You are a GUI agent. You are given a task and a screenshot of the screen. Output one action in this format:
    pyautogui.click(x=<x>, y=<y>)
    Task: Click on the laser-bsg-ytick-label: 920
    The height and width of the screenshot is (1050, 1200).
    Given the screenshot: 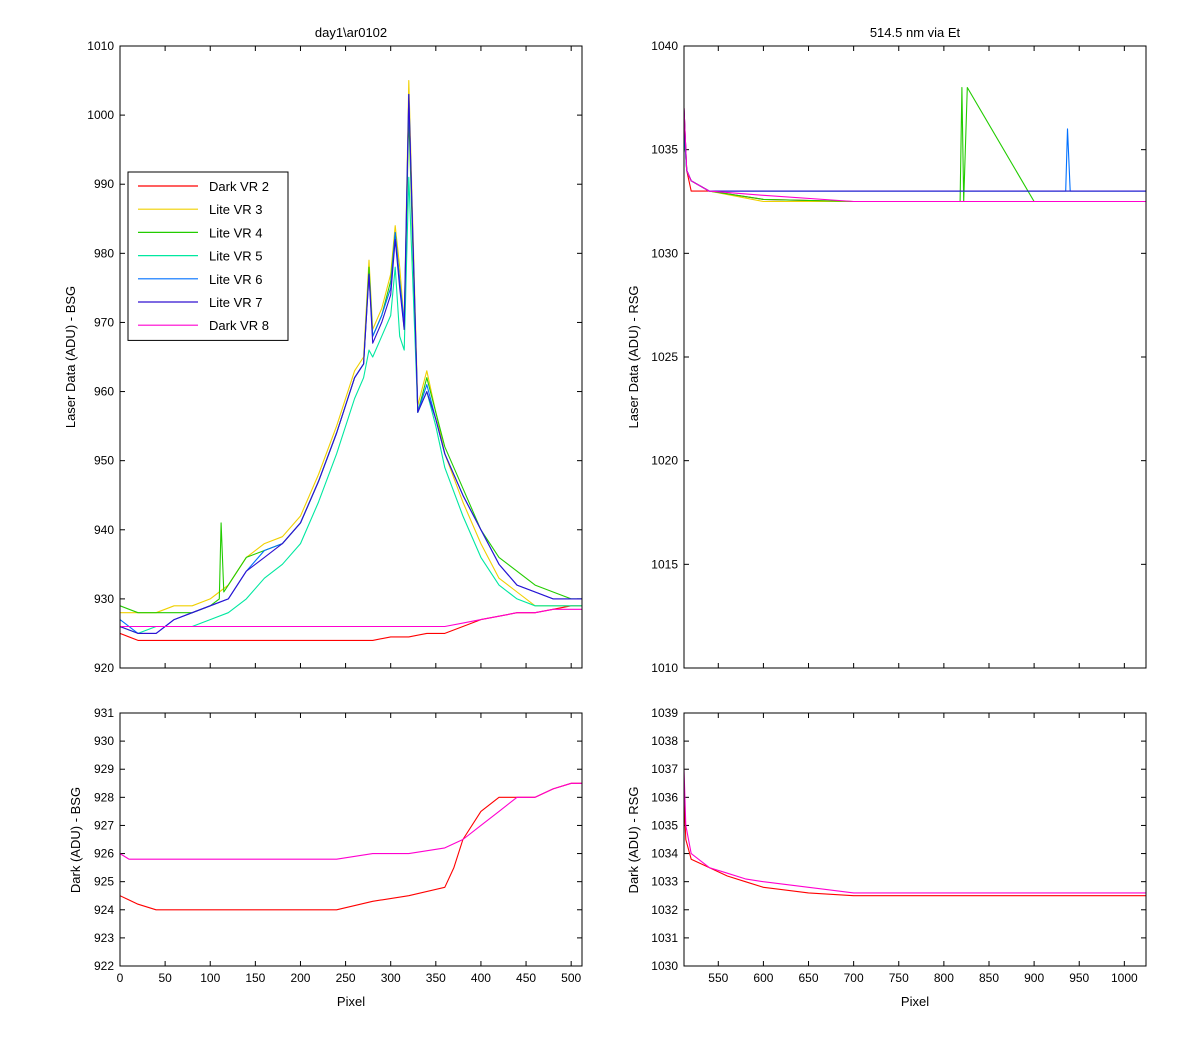 What is the action you would take?
    pyautogui.click(x=104, y=668)
    